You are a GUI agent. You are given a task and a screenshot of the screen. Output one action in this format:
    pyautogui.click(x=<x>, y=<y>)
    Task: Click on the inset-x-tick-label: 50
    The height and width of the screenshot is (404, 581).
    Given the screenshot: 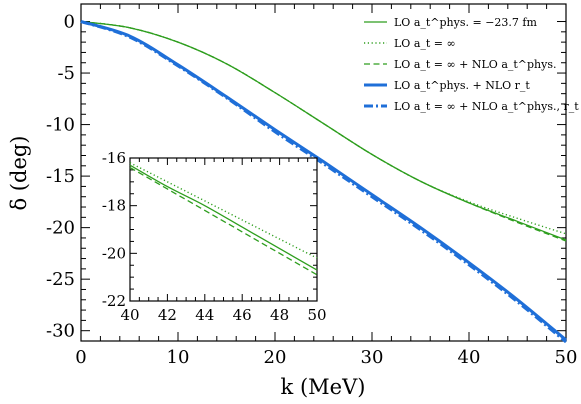 What is the action you would take?
    pyautogui.click(x=316, y=315)
    